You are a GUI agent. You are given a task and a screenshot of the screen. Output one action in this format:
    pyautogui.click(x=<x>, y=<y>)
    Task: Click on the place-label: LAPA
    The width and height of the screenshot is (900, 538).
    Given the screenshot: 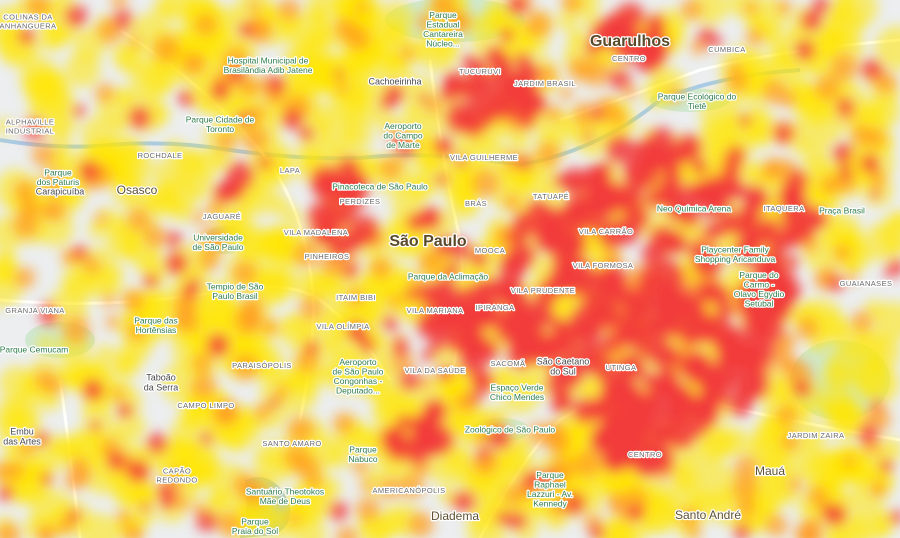 What is the action you would take?
    pyautogui.click(x=290, y=170)
    